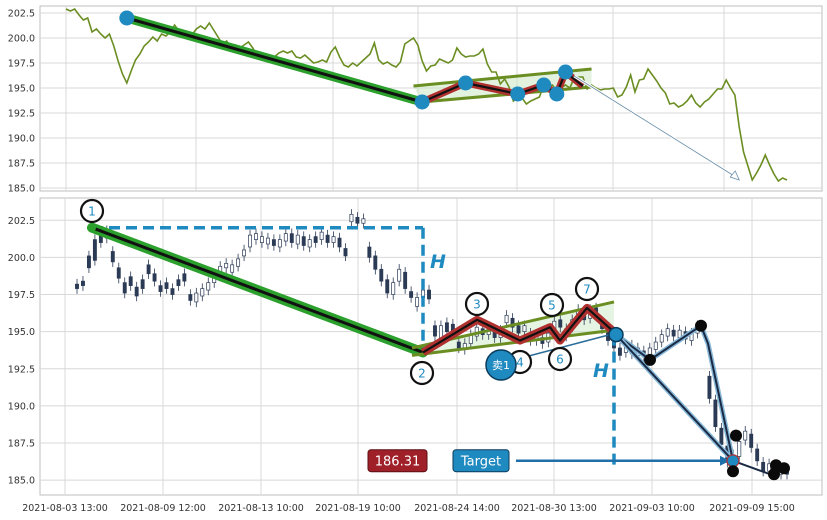 This screenshot has width=827, height=520. I want to click on pivot-number-label: 7, so click(587, 290).